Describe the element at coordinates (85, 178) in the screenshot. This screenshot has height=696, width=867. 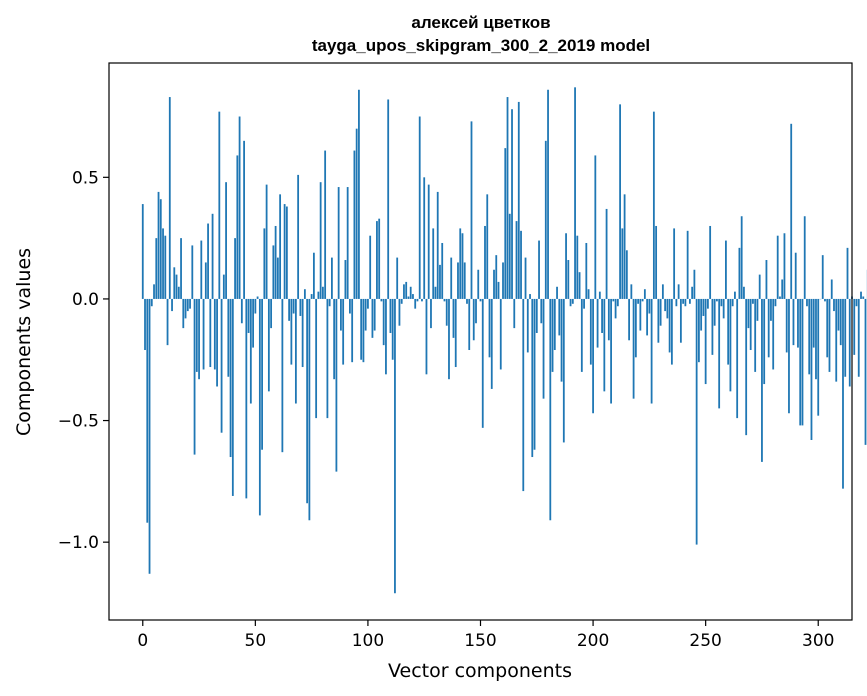
I see `y-tick-label: 0.5` at that location.